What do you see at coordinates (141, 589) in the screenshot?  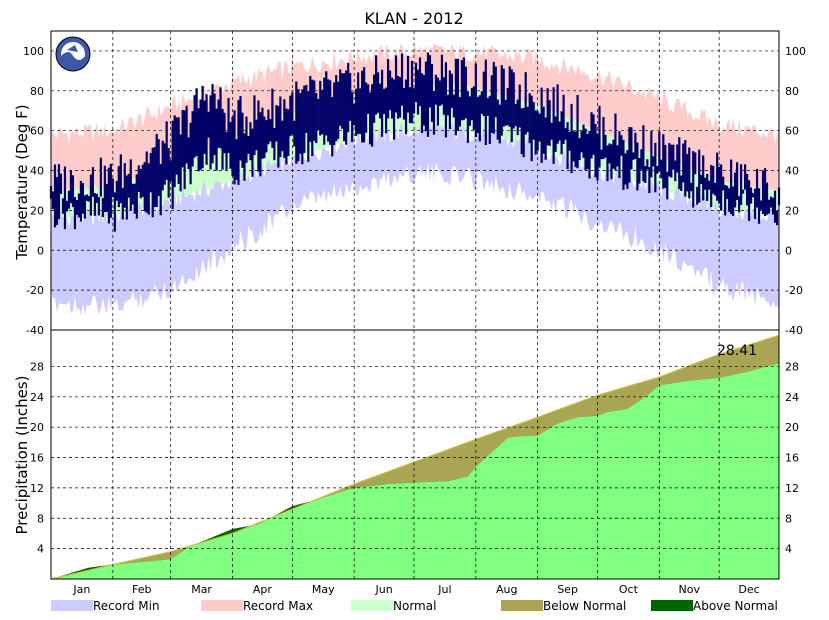 I see `month-label: Feb` at bounding box center [141, 589].